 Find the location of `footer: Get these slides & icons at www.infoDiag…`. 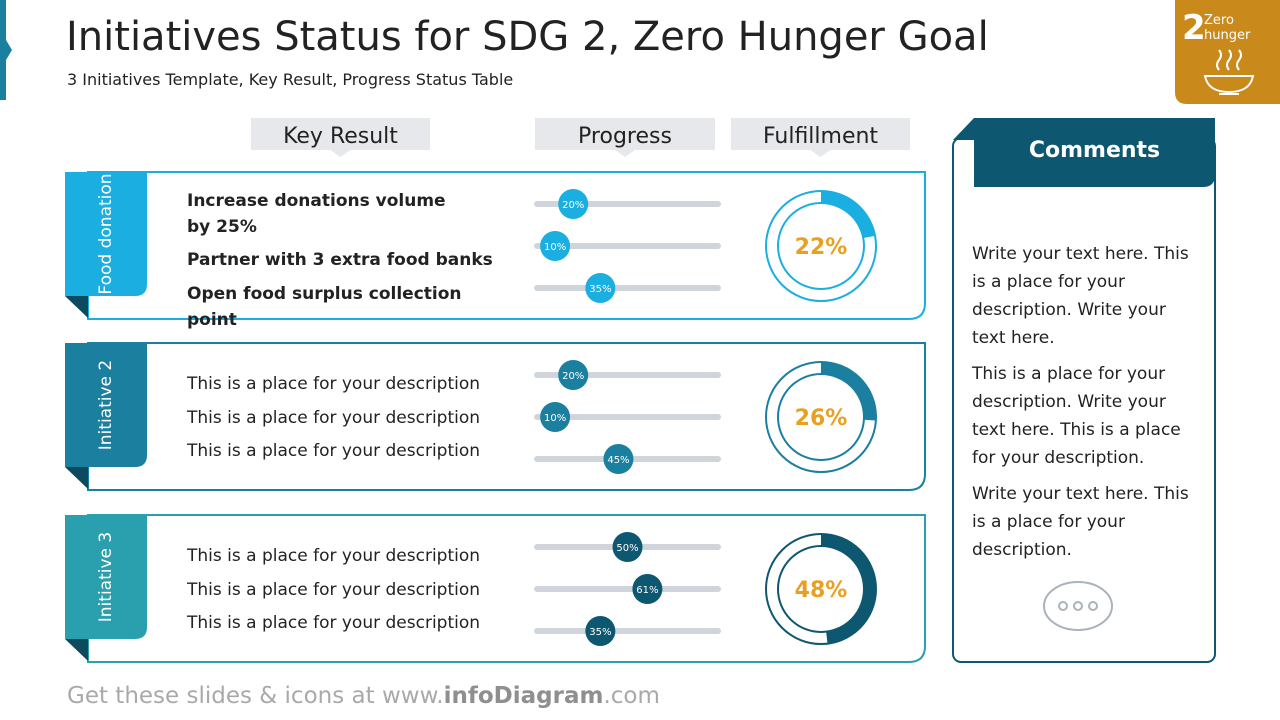

footer: Get these slides & icons at www.infoDiag… is located at coordinates (363, 696).